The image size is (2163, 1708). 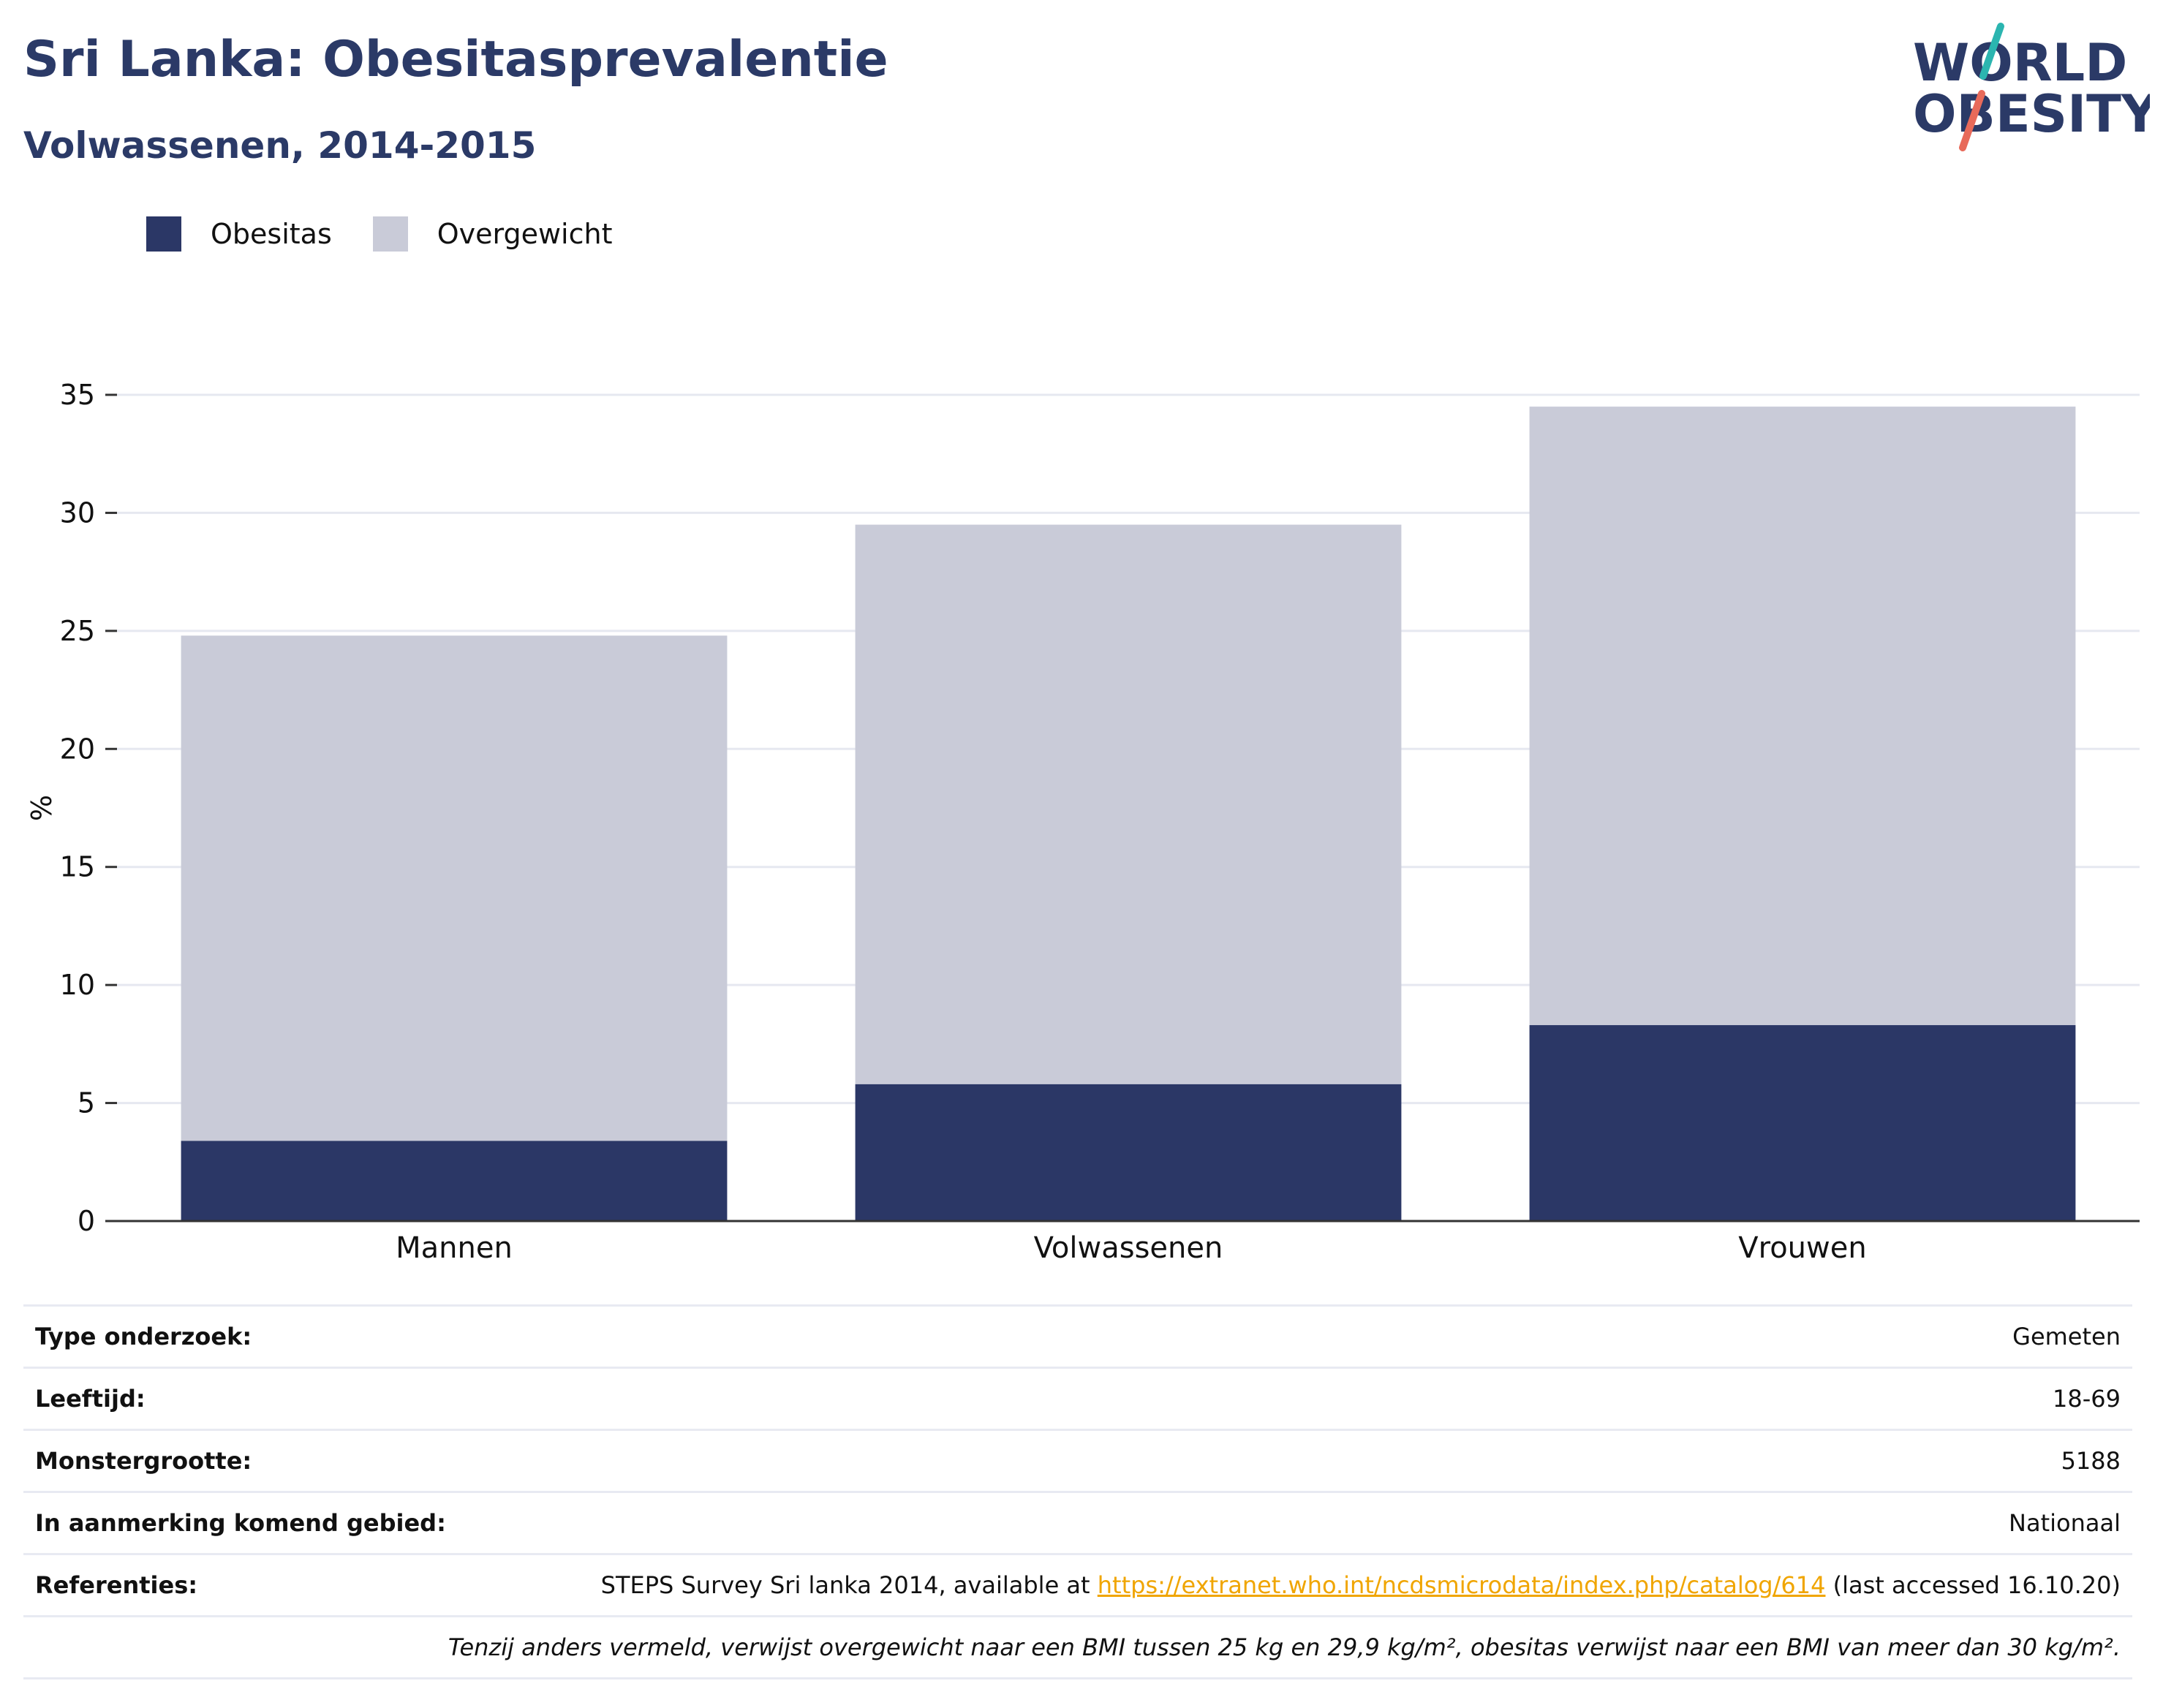 I want to click on logo-text-obesity: OBESITY, so click(x=2032, y=114).